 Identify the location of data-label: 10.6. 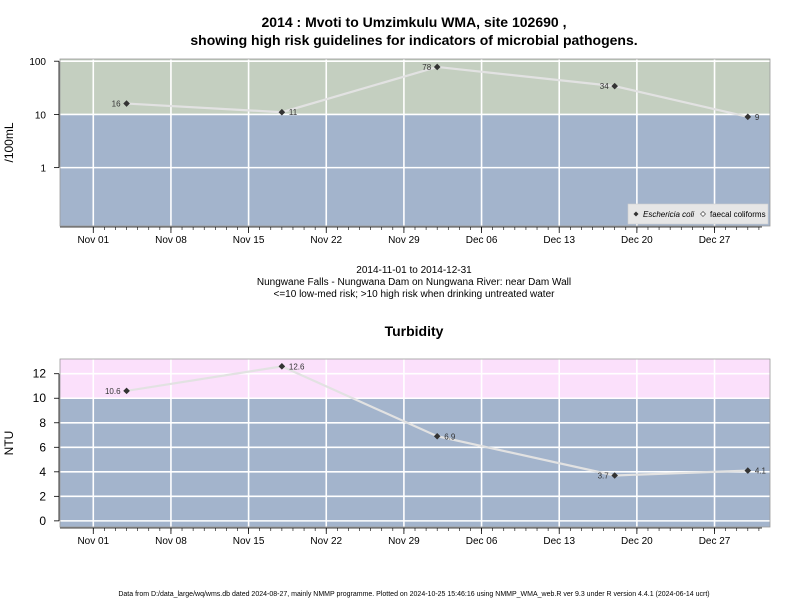
(113, 391).